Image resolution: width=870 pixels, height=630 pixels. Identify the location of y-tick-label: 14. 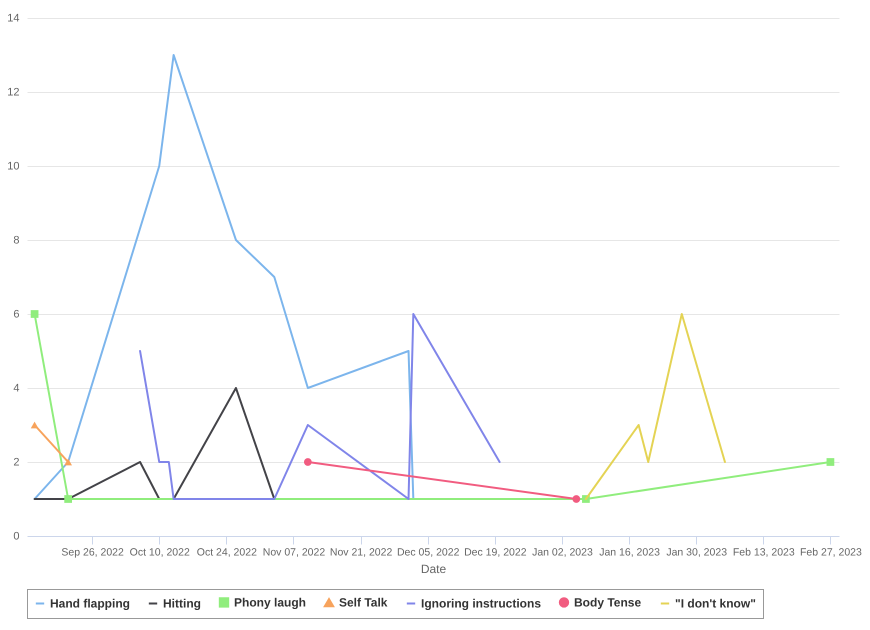
(13, 18).